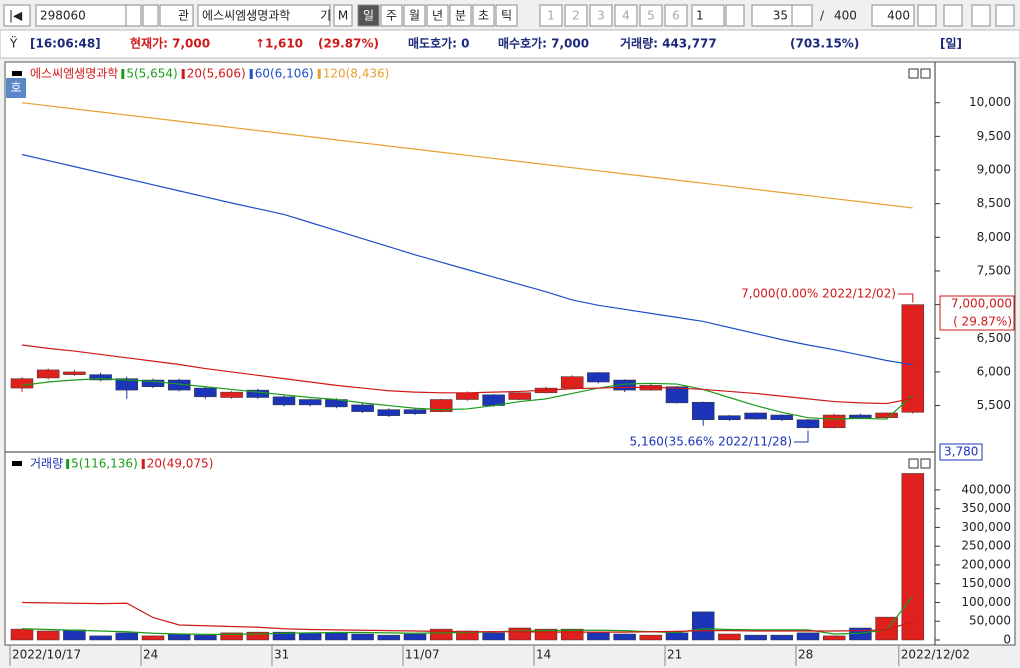  I want to click on max-box, so click(893, 15).